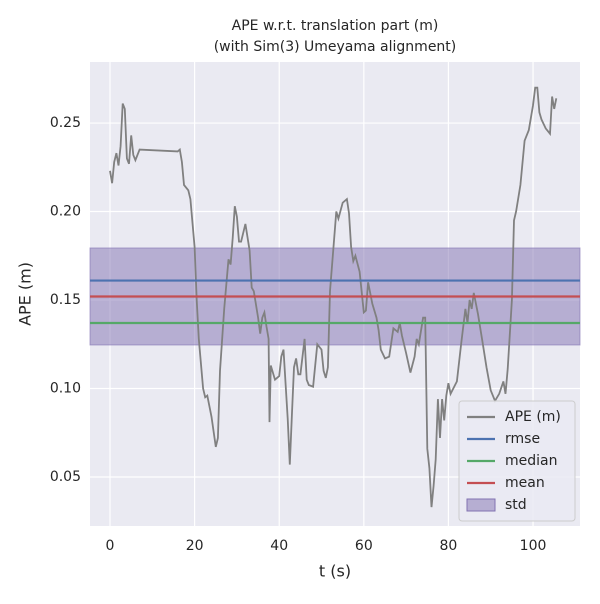  I want to click on y-axis-label: APE (m), so click(25, 294).